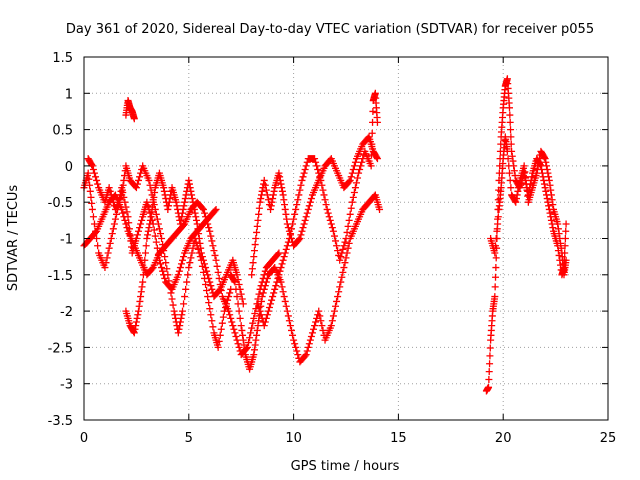 This screenshot has height=480, width=640. What do you see at coordinates (66, 312) in the screenshot?
I see `y-tick-label: -2` at bounding box center [66, 312].